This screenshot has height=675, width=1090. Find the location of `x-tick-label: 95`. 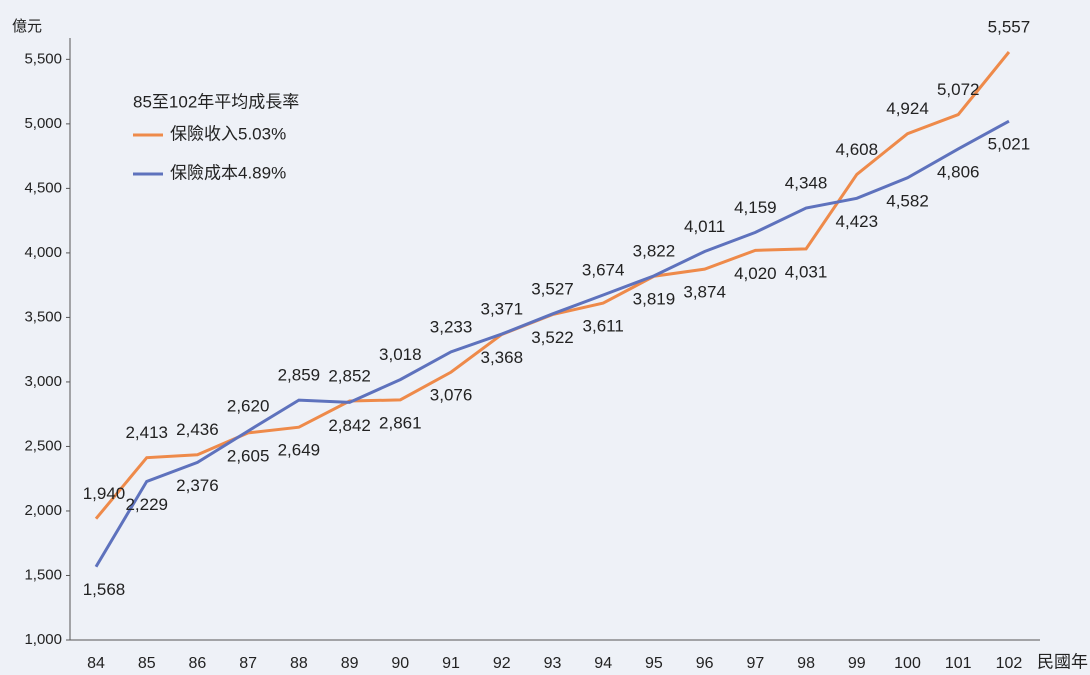

x-tick-label: 95 is located at coordinates (654, 663).